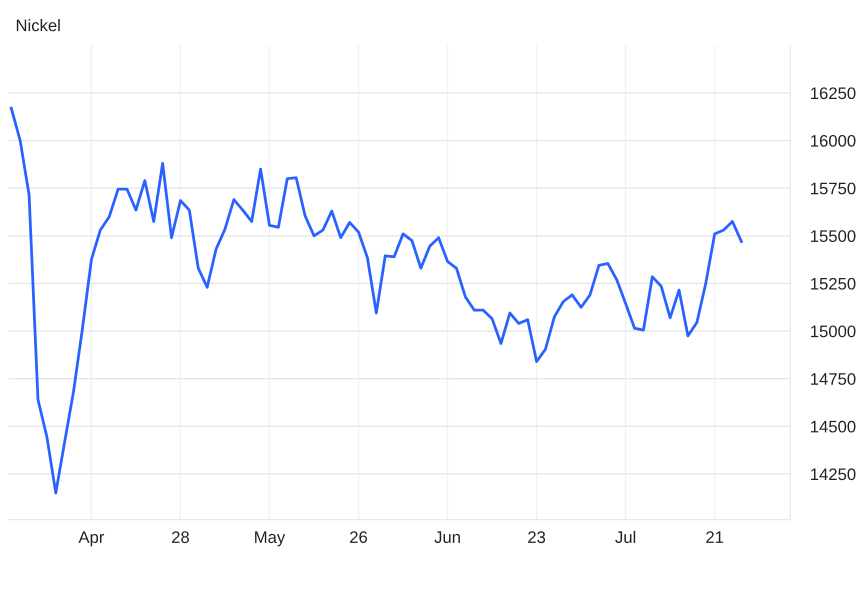  What do you see at coordinates (833, 474) in the screenshot?
I see `y-tick-label: 14250` at bounding box center [833, 474].